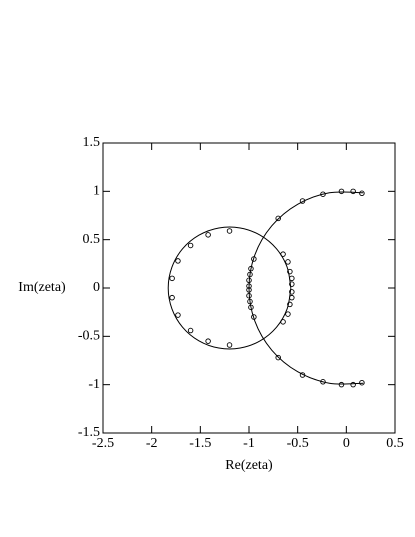 The height and width of the screenshot is (537, 415). What do you see at coordinates (96, 287) in the screenshot?
I see `y-tick-label: 0` at bounding box center [96, 287].